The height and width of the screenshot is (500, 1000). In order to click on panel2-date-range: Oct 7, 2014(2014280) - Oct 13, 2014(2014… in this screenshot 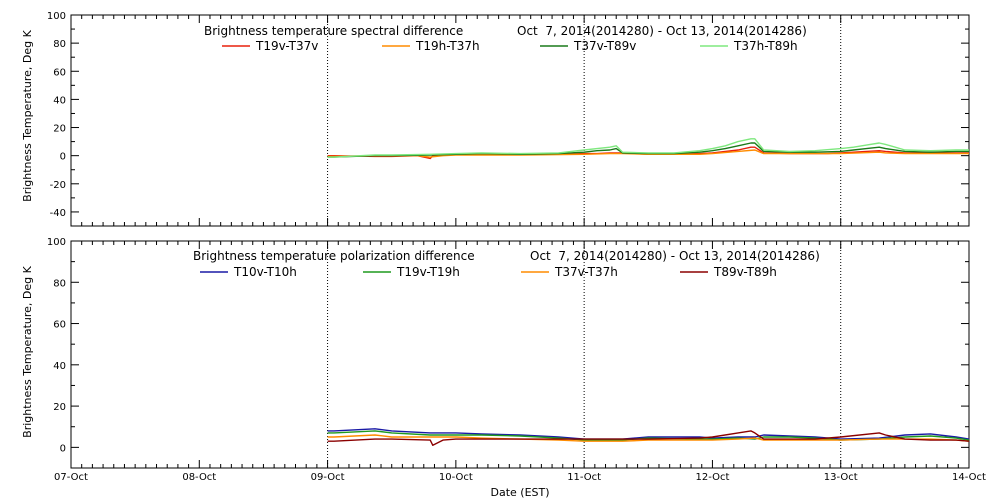, I will do `click(675, 256)`.